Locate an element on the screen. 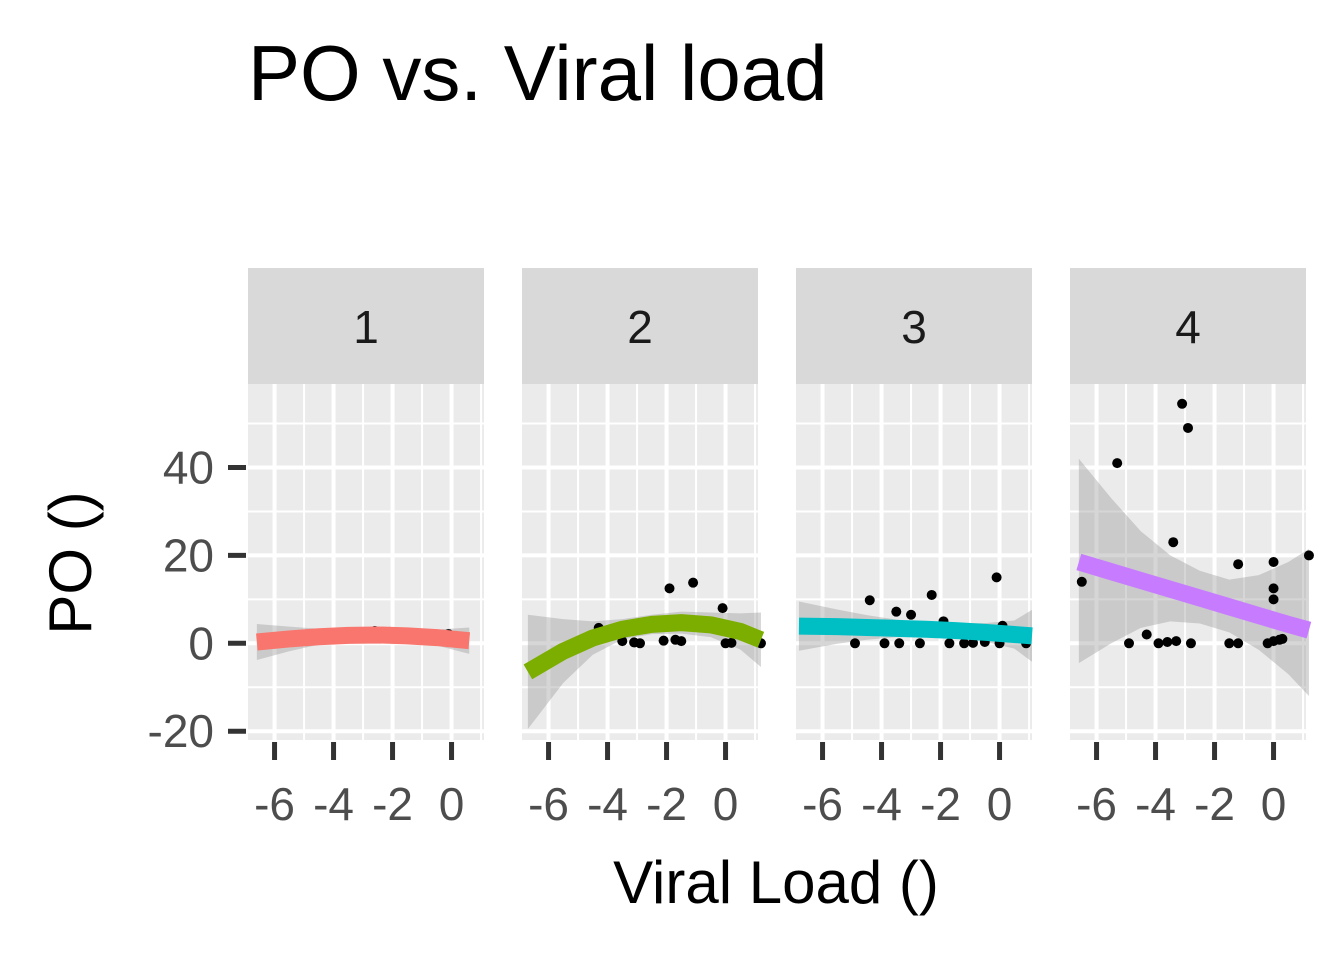 This screenshot has height=960, width=1344. facet-panel-4: 4 -6 -4 -2 0 is located at coordinates (1192, 549).